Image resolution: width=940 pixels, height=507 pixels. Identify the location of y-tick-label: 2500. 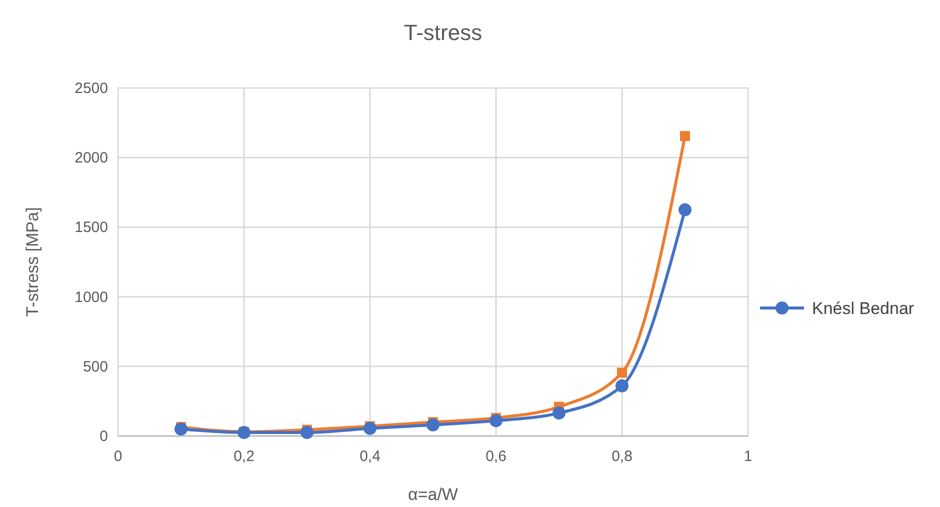
(91, 88).